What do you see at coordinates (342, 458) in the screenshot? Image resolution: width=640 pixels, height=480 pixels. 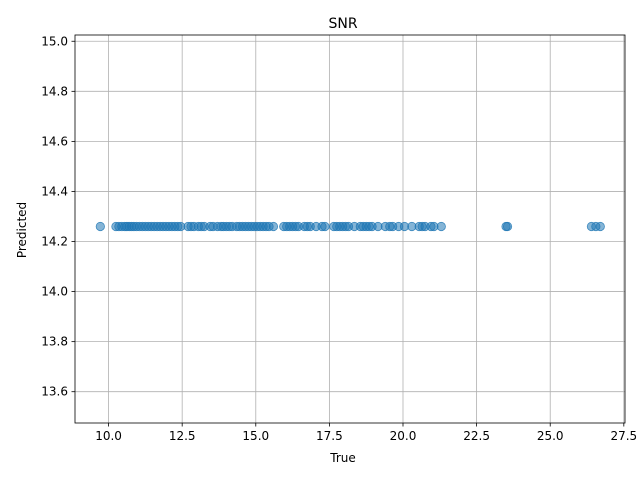 I see `x-axis-label: True` at bounding box center [342, 458].